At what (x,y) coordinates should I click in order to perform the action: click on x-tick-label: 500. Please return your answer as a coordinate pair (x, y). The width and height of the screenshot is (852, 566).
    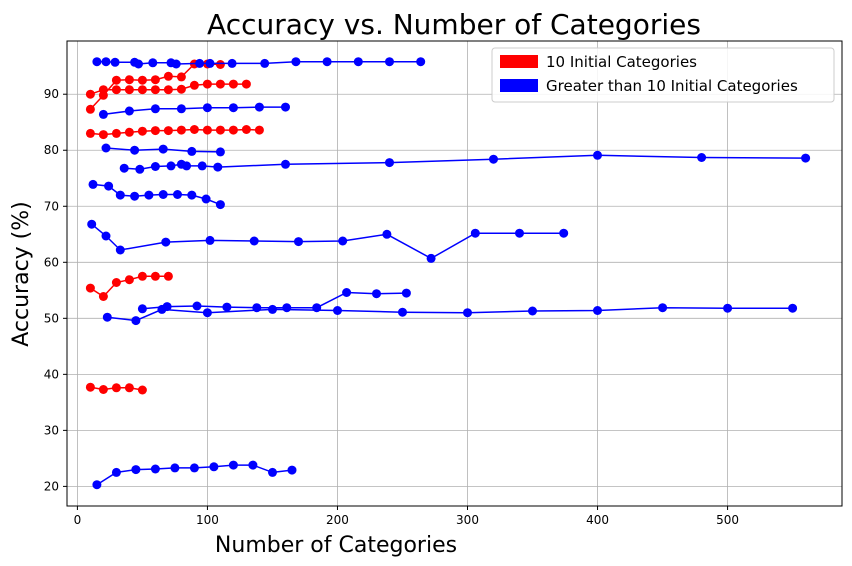
    Looking at the image, I should click on (727, 520).